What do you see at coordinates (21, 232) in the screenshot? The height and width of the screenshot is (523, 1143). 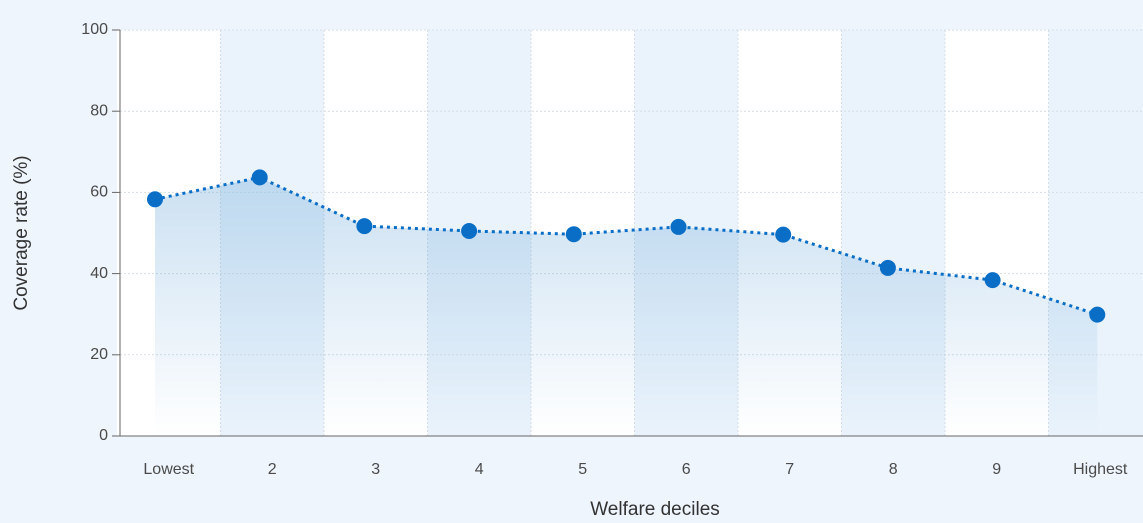 I see `y-axis-title: Coverage rate (%)` at bounding box center [21, 232].